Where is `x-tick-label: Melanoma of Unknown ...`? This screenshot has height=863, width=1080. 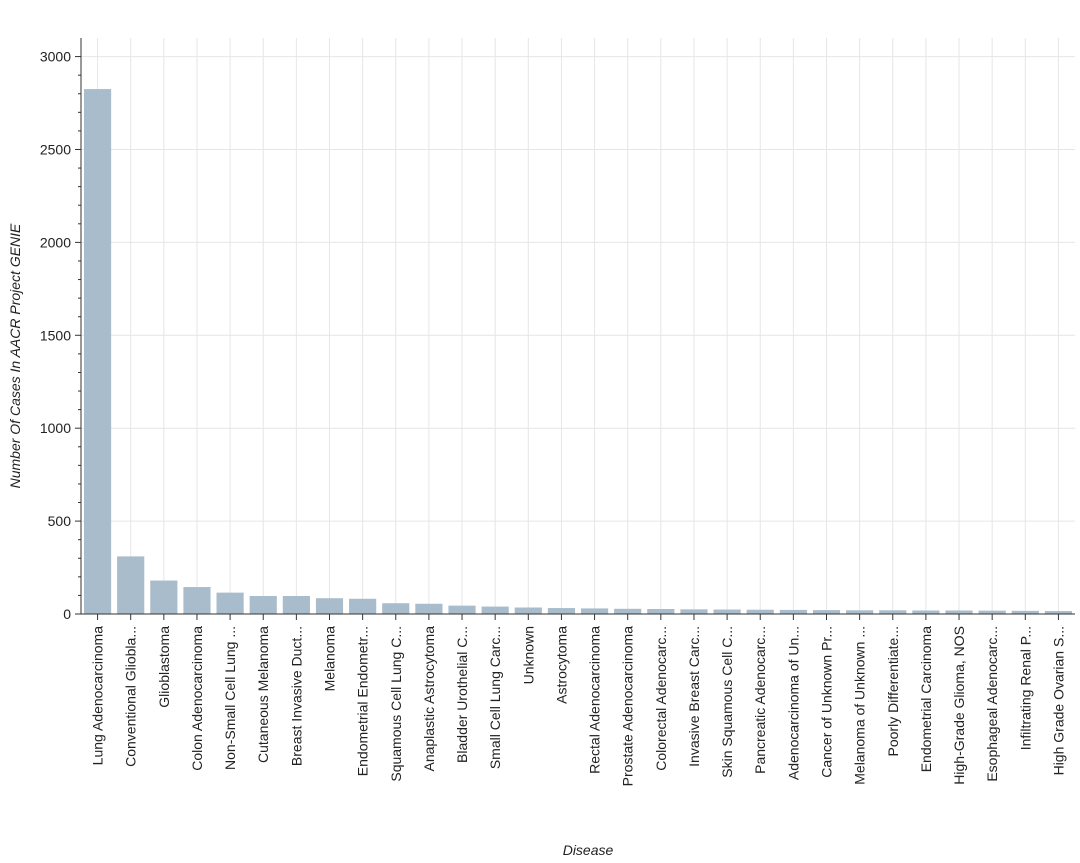
x-tick-label: Melanoma of Unknown ... is located at coordinates (860, 705).